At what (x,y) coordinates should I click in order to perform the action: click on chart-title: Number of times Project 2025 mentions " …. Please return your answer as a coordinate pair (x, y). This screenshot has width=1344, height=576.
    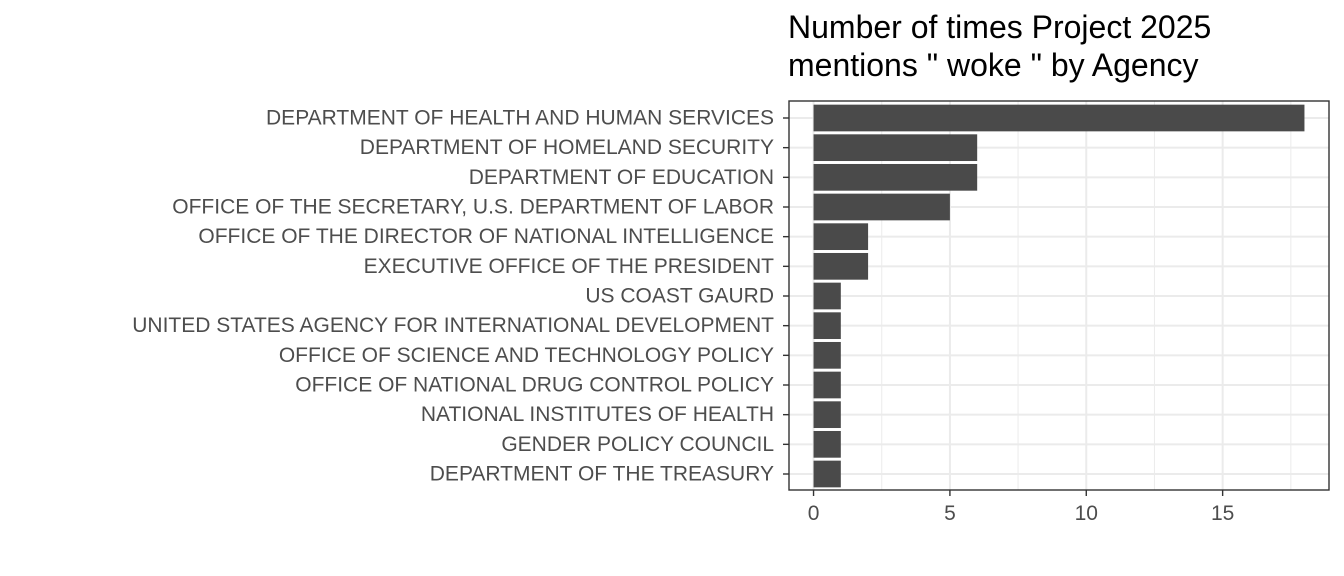
    Looking at the image, I should click on (999, 46).